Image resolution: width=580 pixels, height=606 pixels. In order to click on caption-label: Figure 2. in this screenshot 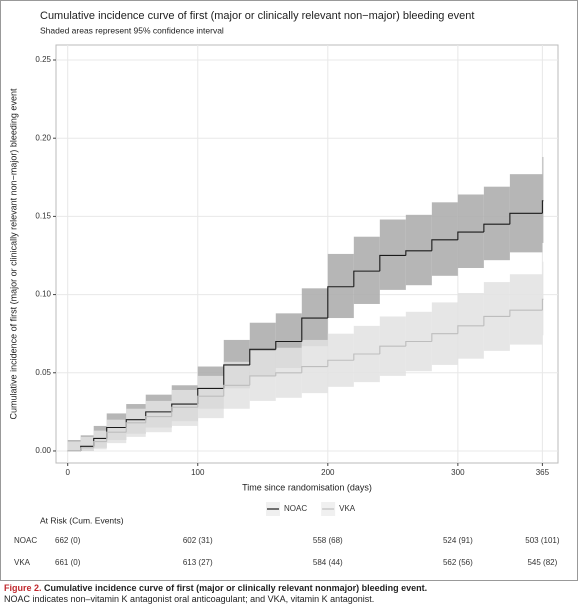, I will do `click(23, 588)`.